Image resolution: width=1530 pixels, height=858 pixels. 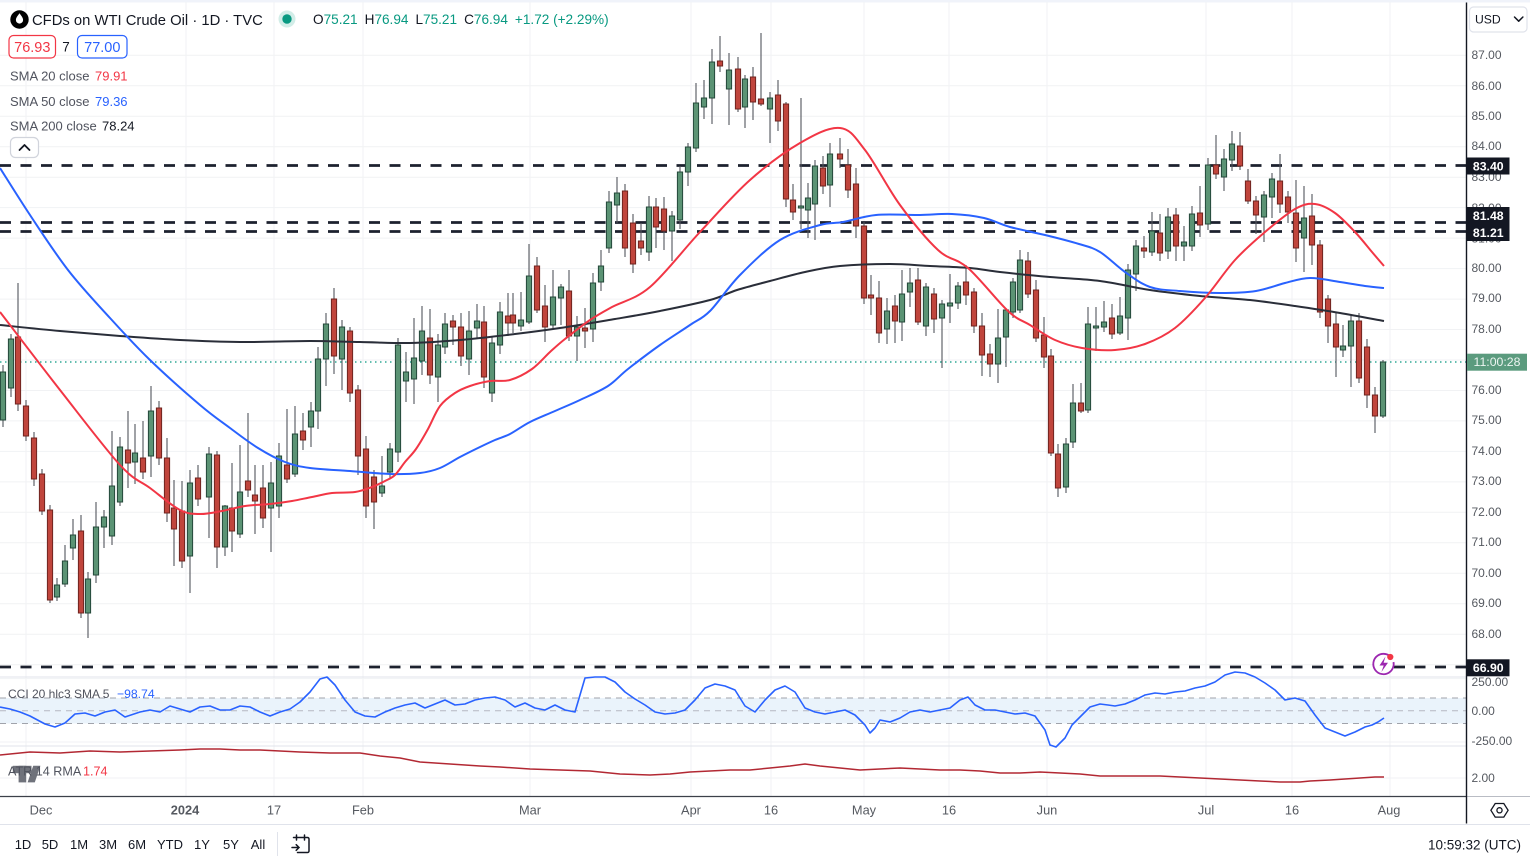 I want to click on svg-text: 1M, so click(x=79, y=844).